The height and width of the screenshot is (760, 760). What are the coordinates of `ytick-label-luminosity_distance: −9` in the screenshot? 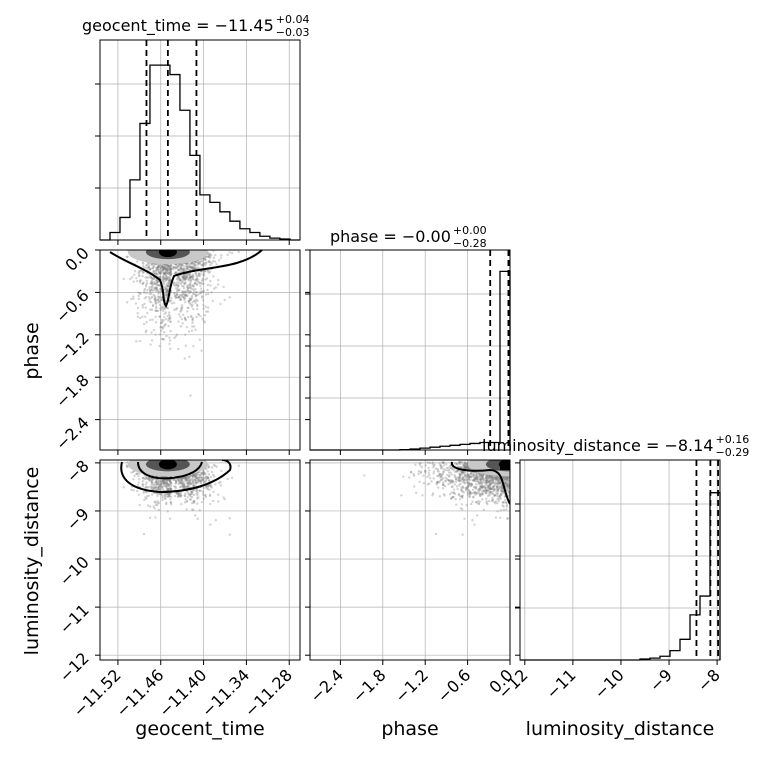 It's located at (78, 519).